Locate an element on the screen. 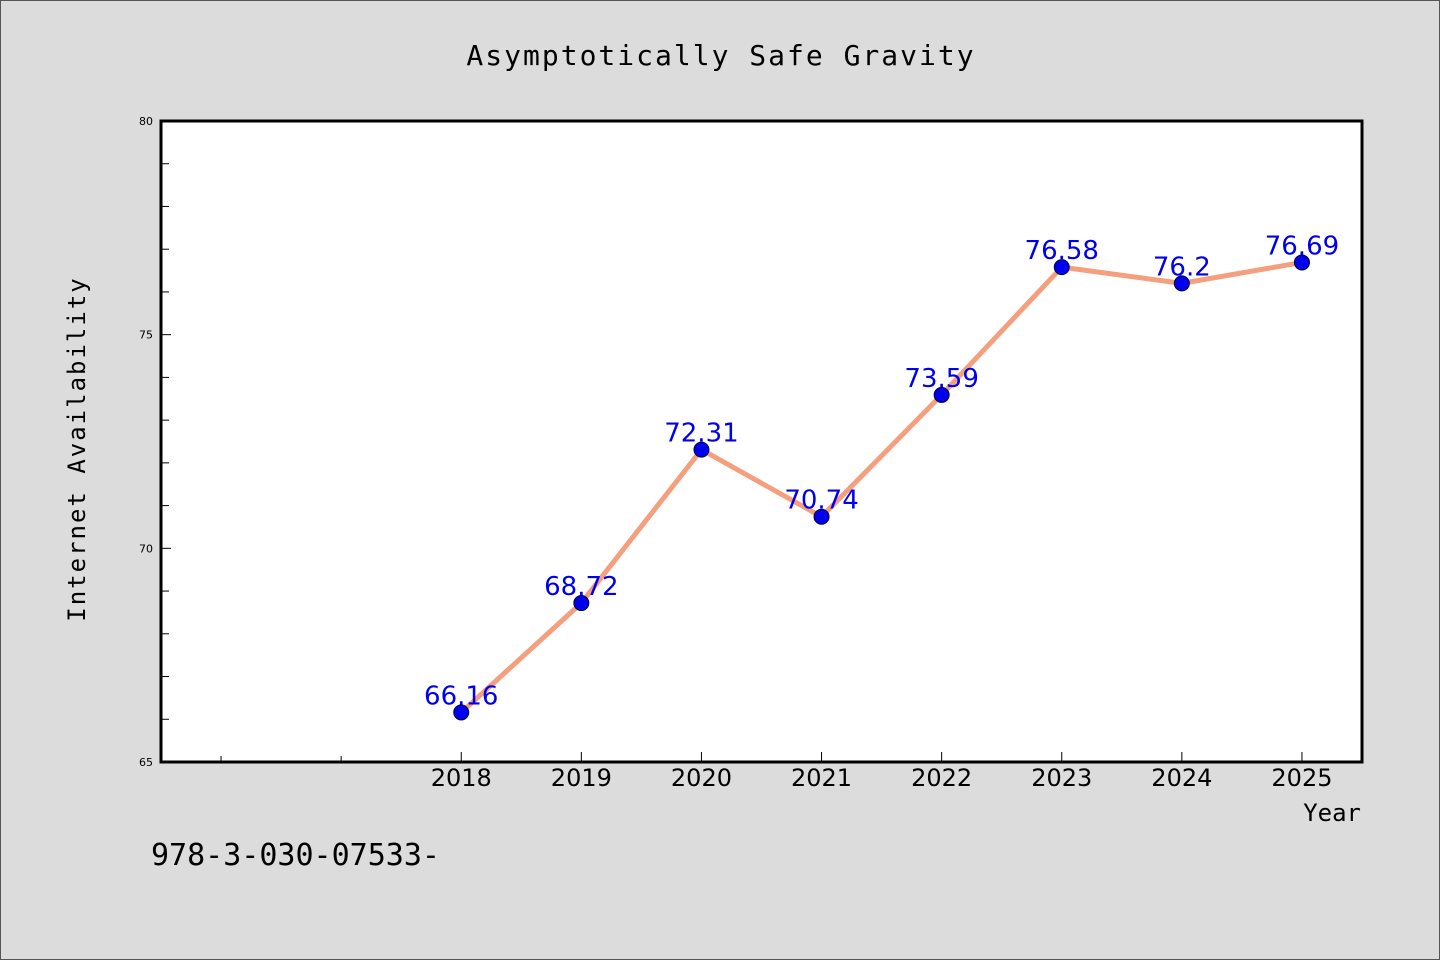  y-tick-label: 75 is located at coordinates (146, 335).